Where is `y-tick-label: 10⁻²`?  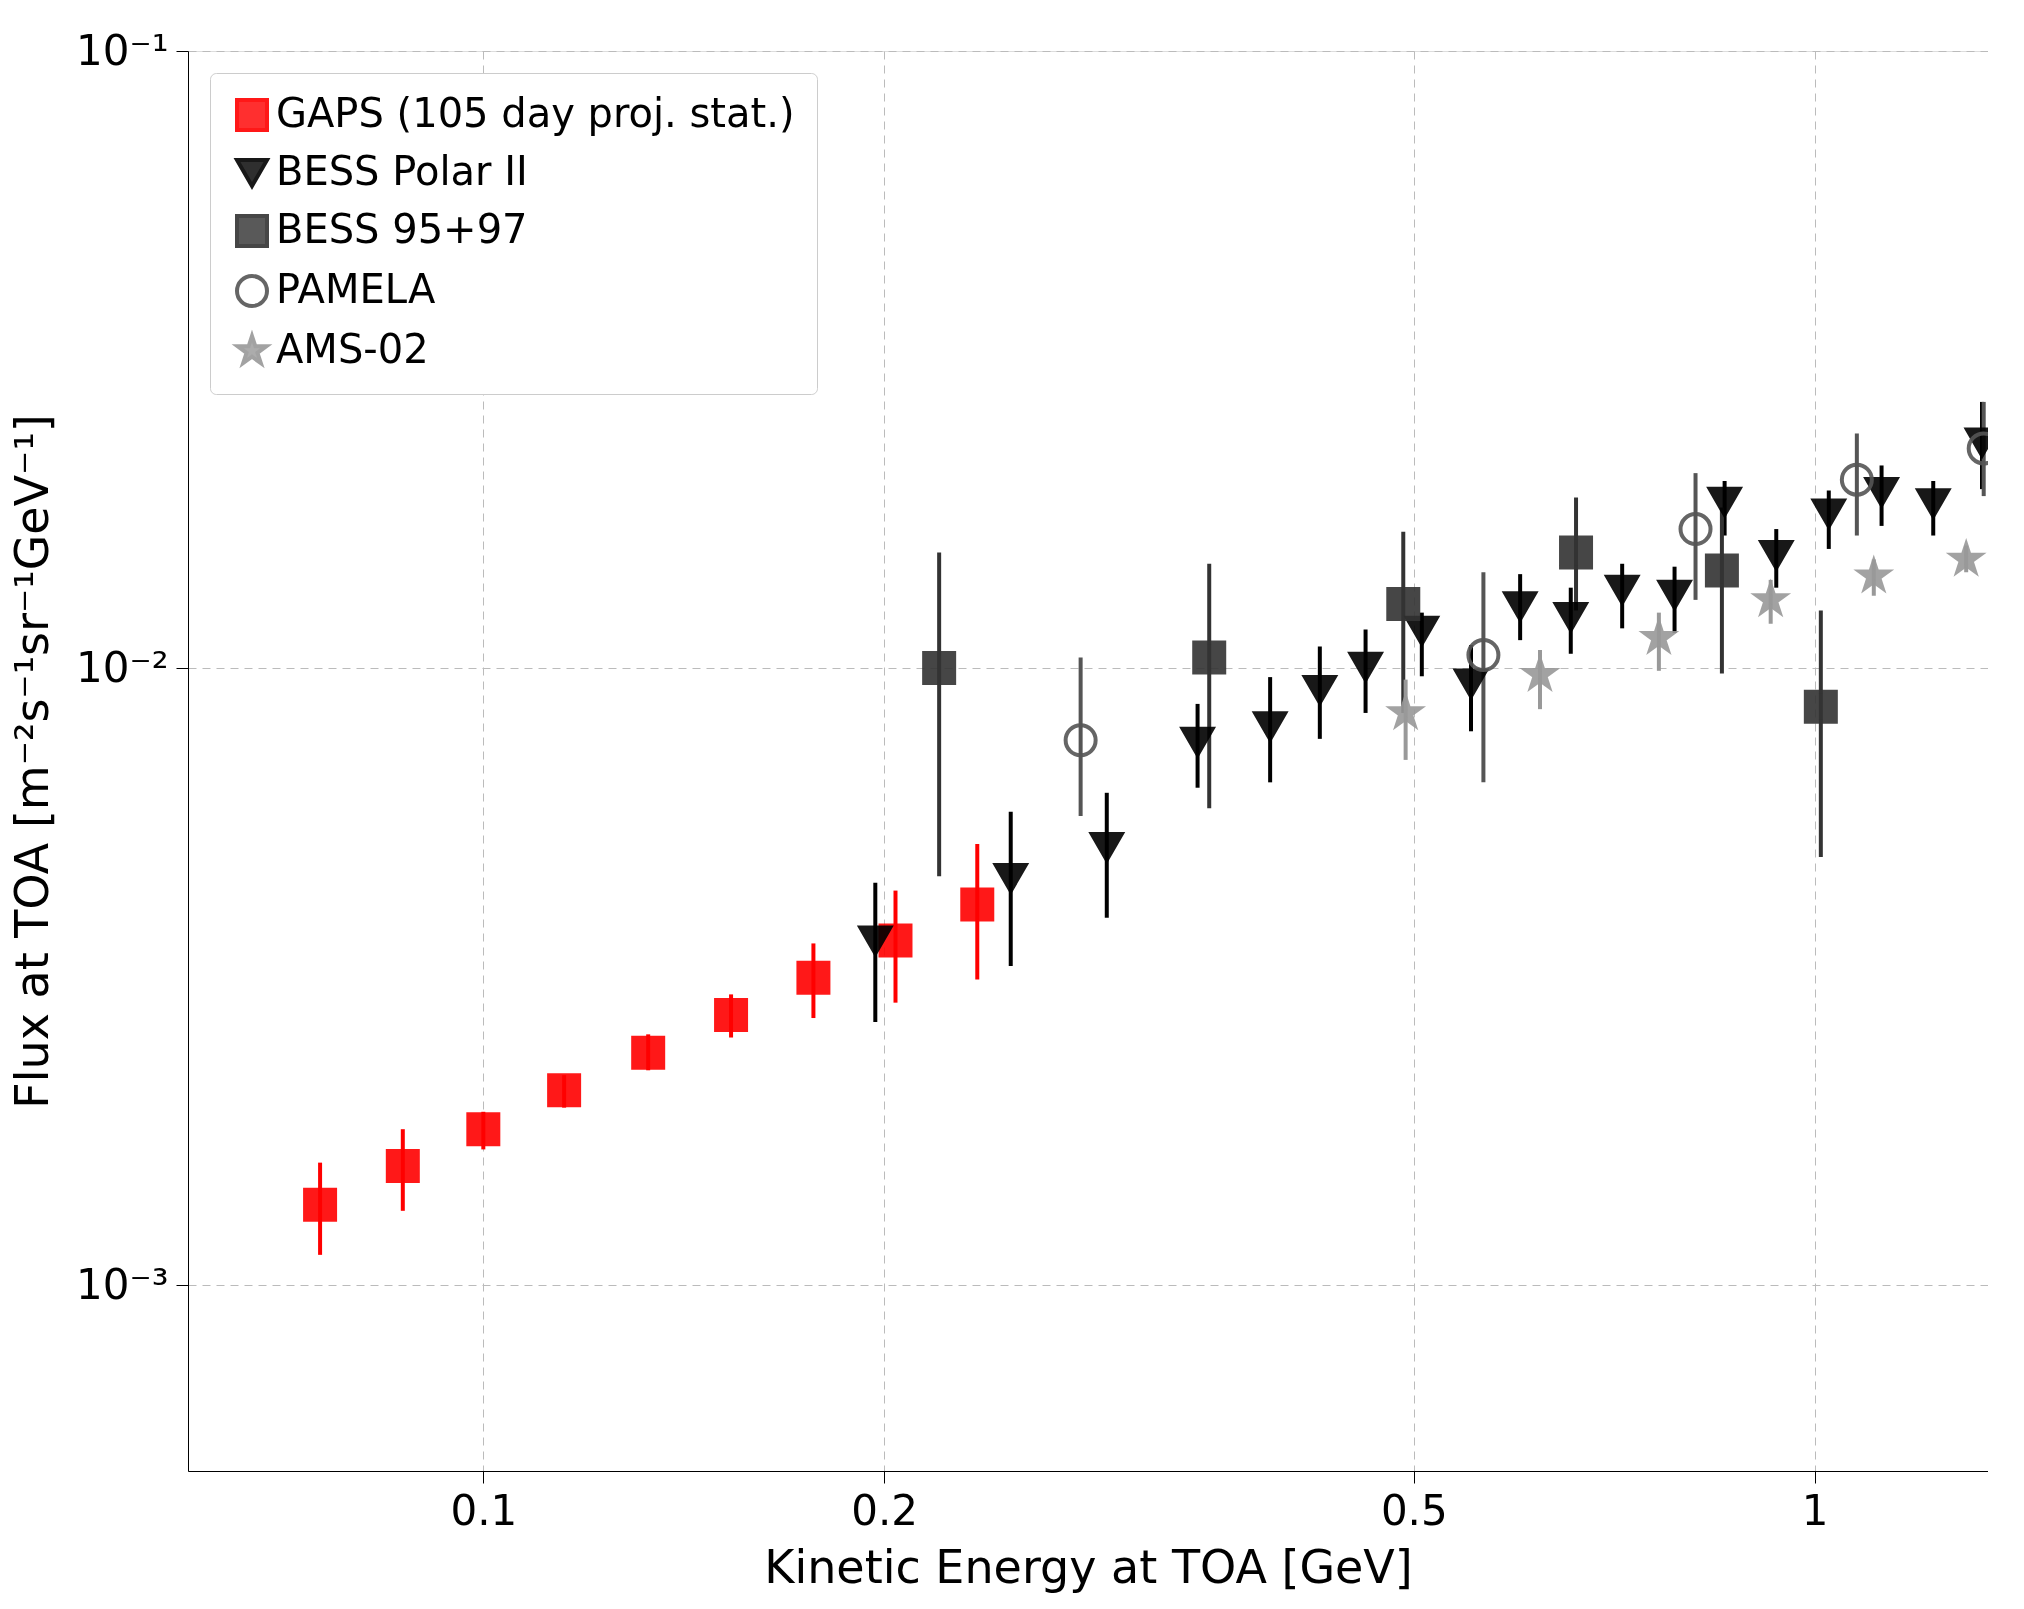 y-tick-label: 10⁻² is located at coordinates (122, 667).